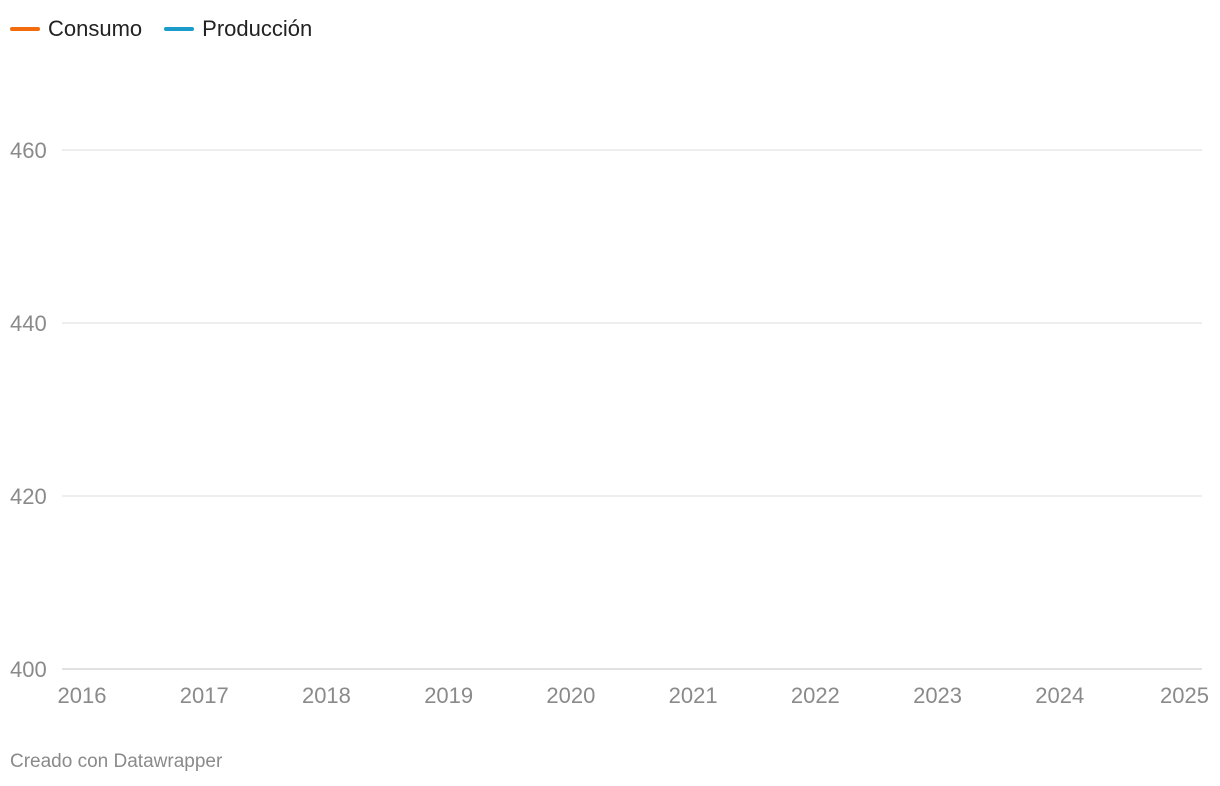  I want to click on y-tick-label: 400, so click(28, 669).